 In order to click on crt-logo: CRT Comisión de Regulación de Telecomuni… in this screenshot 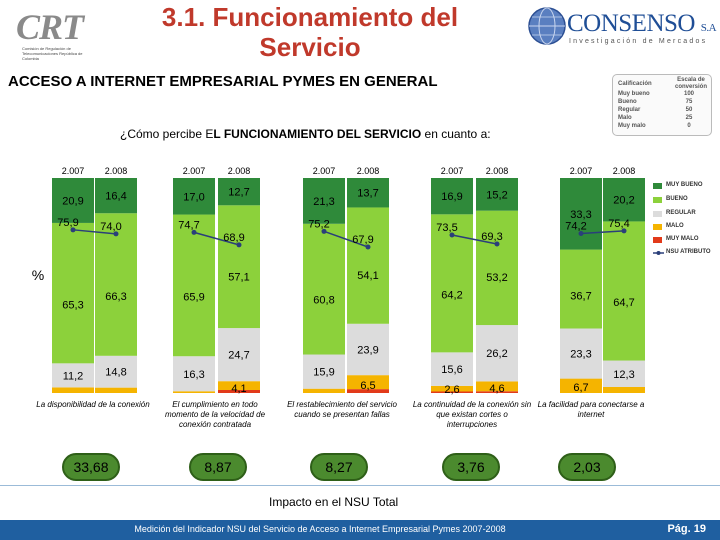, I will do `click(58, 35)`.